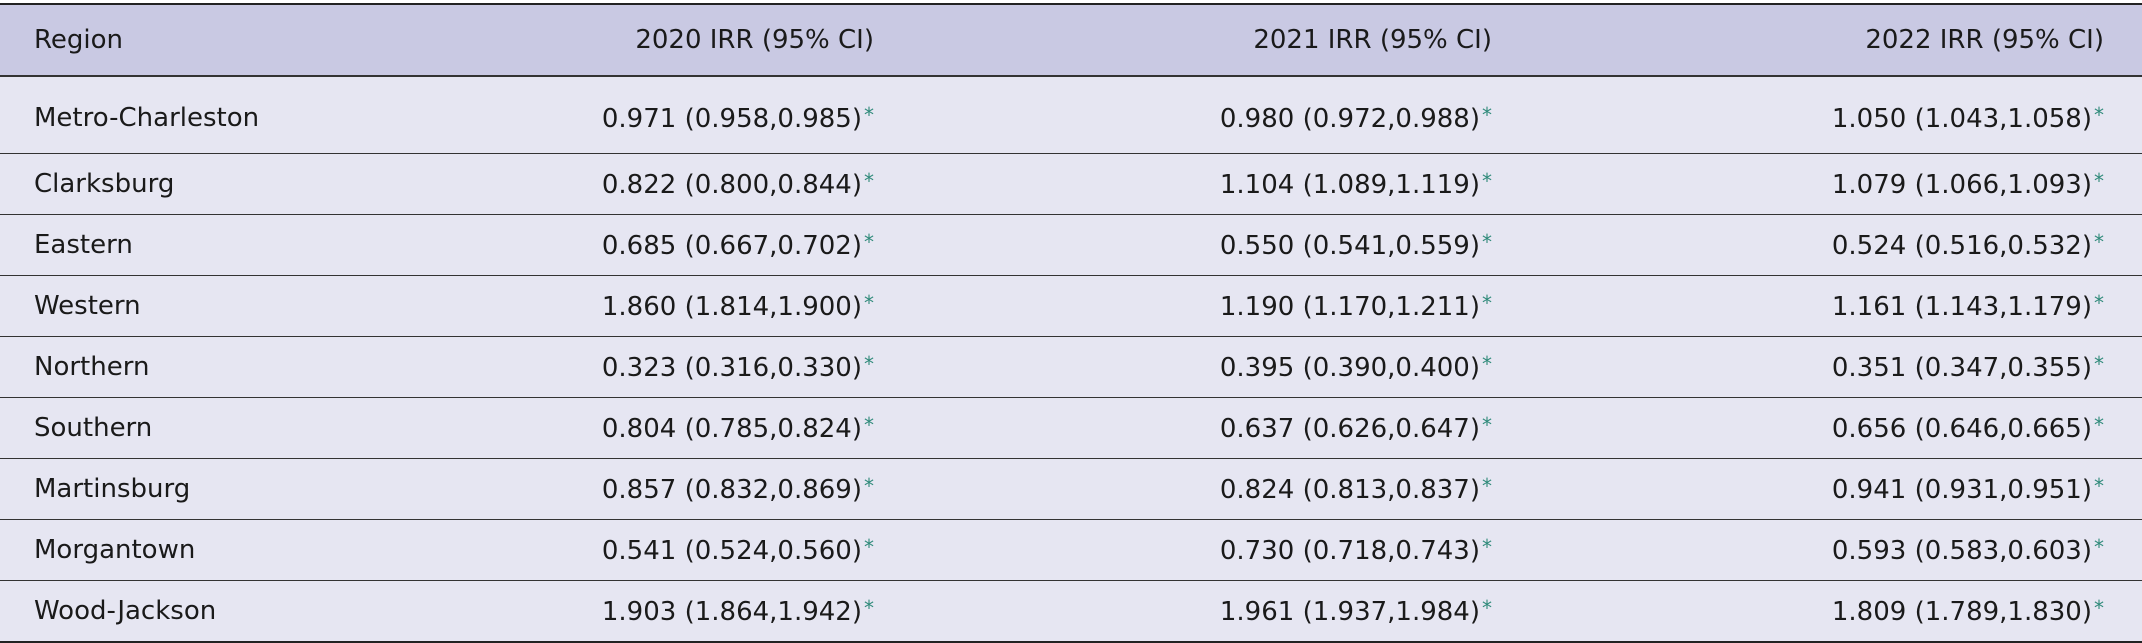 The image size is (2142, 643). I want to click on irr-cell: 1.079 (1.066,1.093) *, so click(1830, 184).